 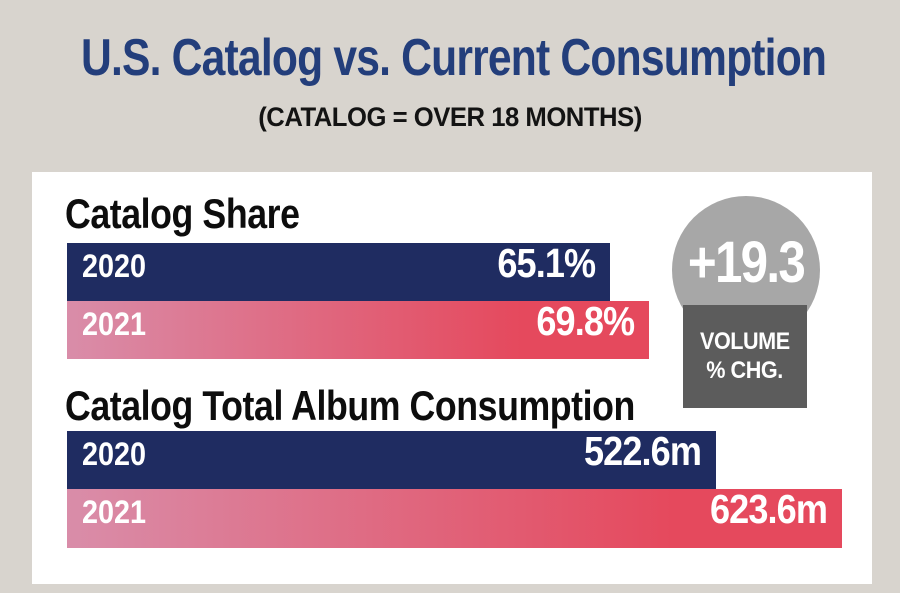 What do you see at coordinates (338, 272) in the screenshot?
I see `bar-catalog-share-2020: 2020 65.1%` at bounding box center [338, 272].